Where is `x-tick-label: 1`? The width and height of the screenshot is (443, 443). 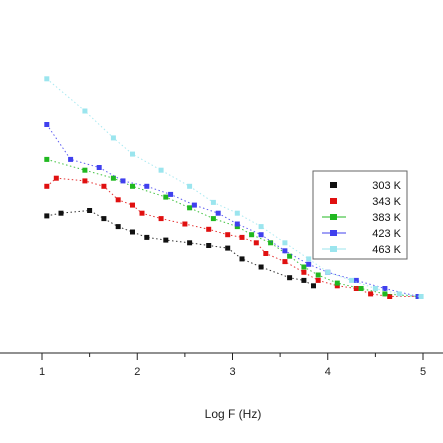 x-tick-label: 1 is located at coordinates (42, 372).